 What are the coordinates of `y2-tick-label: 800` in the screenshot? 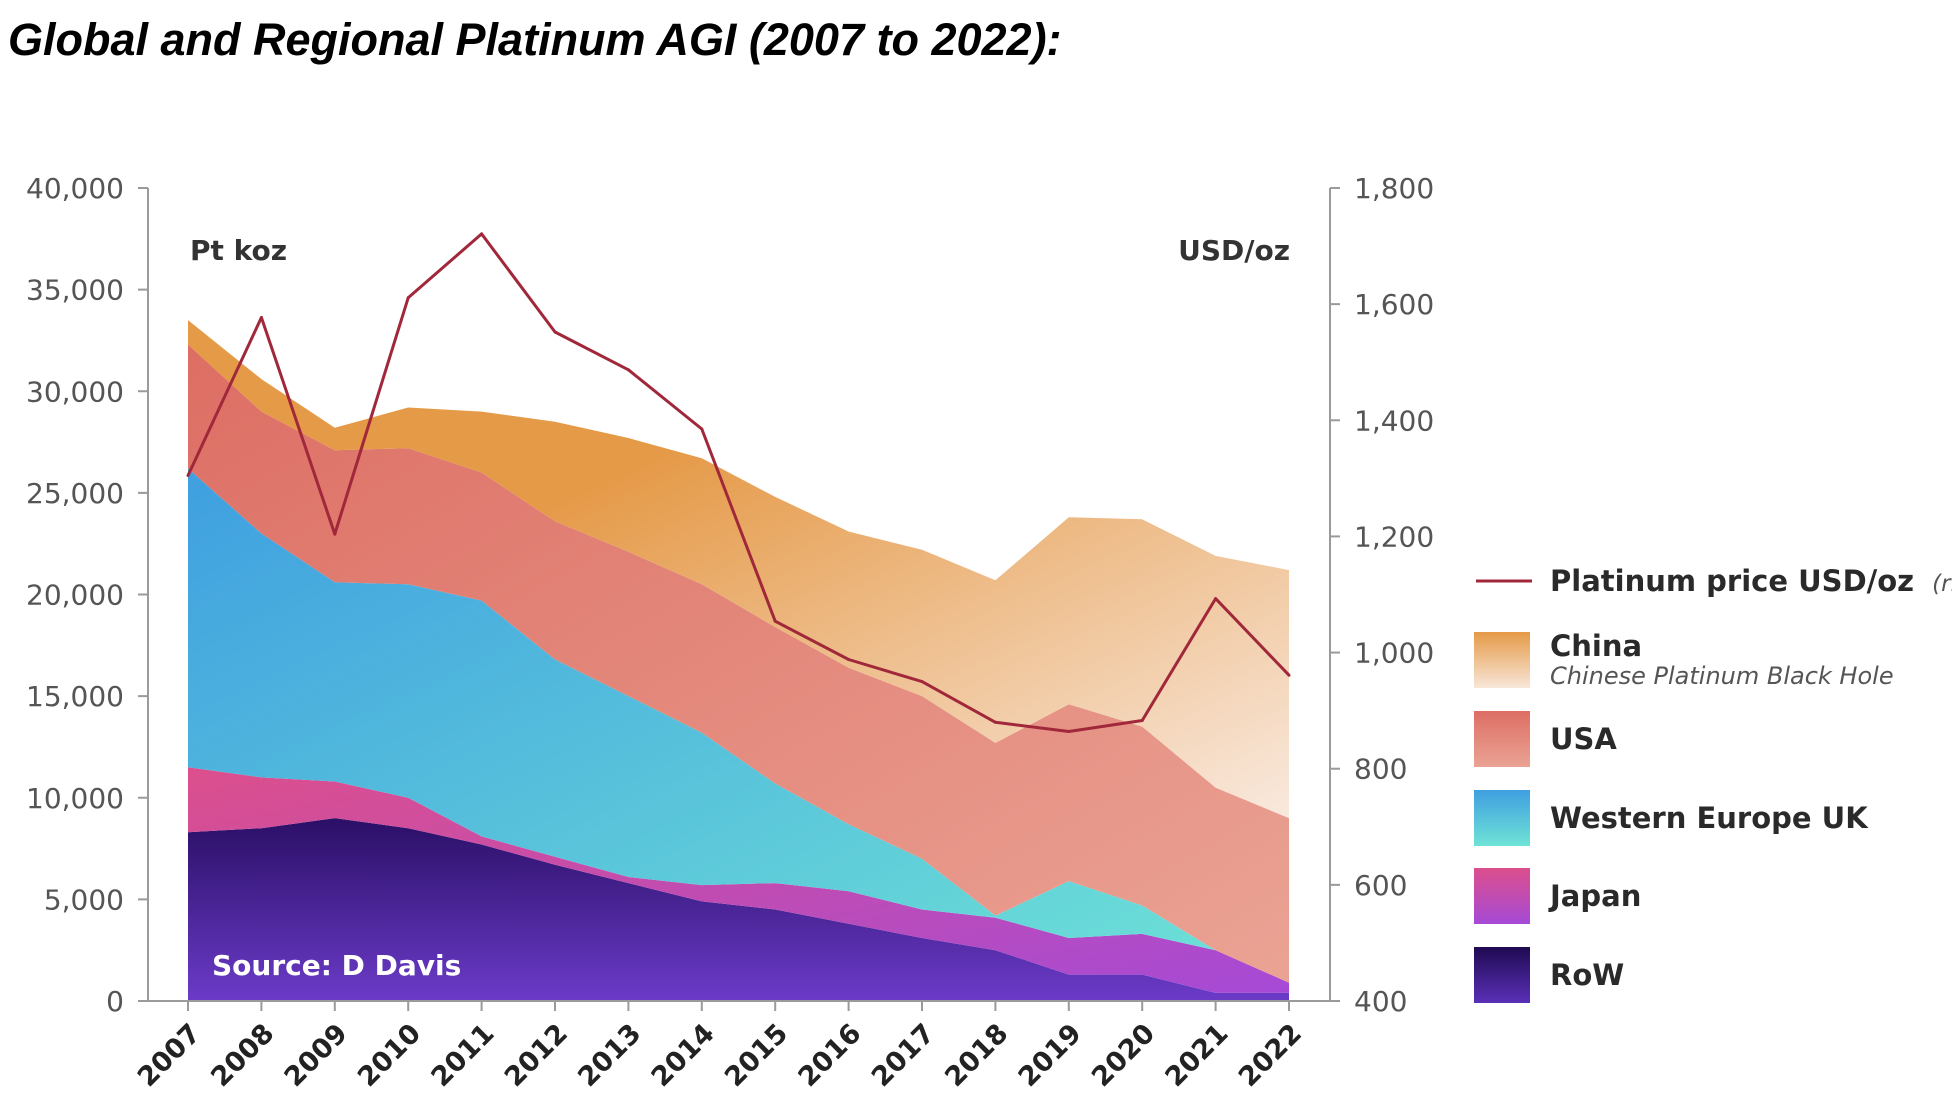 It's located at (1380, 769).